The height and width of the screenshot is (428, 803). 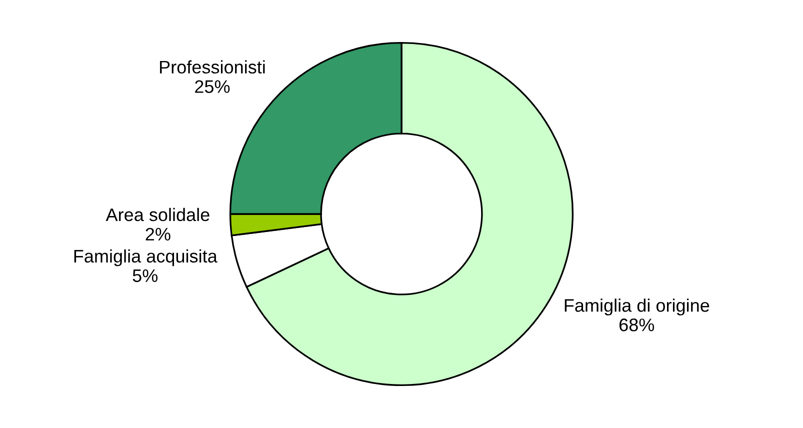 I want to click on slice-label: Famiglia acquisita, so click(x=146, y=257).